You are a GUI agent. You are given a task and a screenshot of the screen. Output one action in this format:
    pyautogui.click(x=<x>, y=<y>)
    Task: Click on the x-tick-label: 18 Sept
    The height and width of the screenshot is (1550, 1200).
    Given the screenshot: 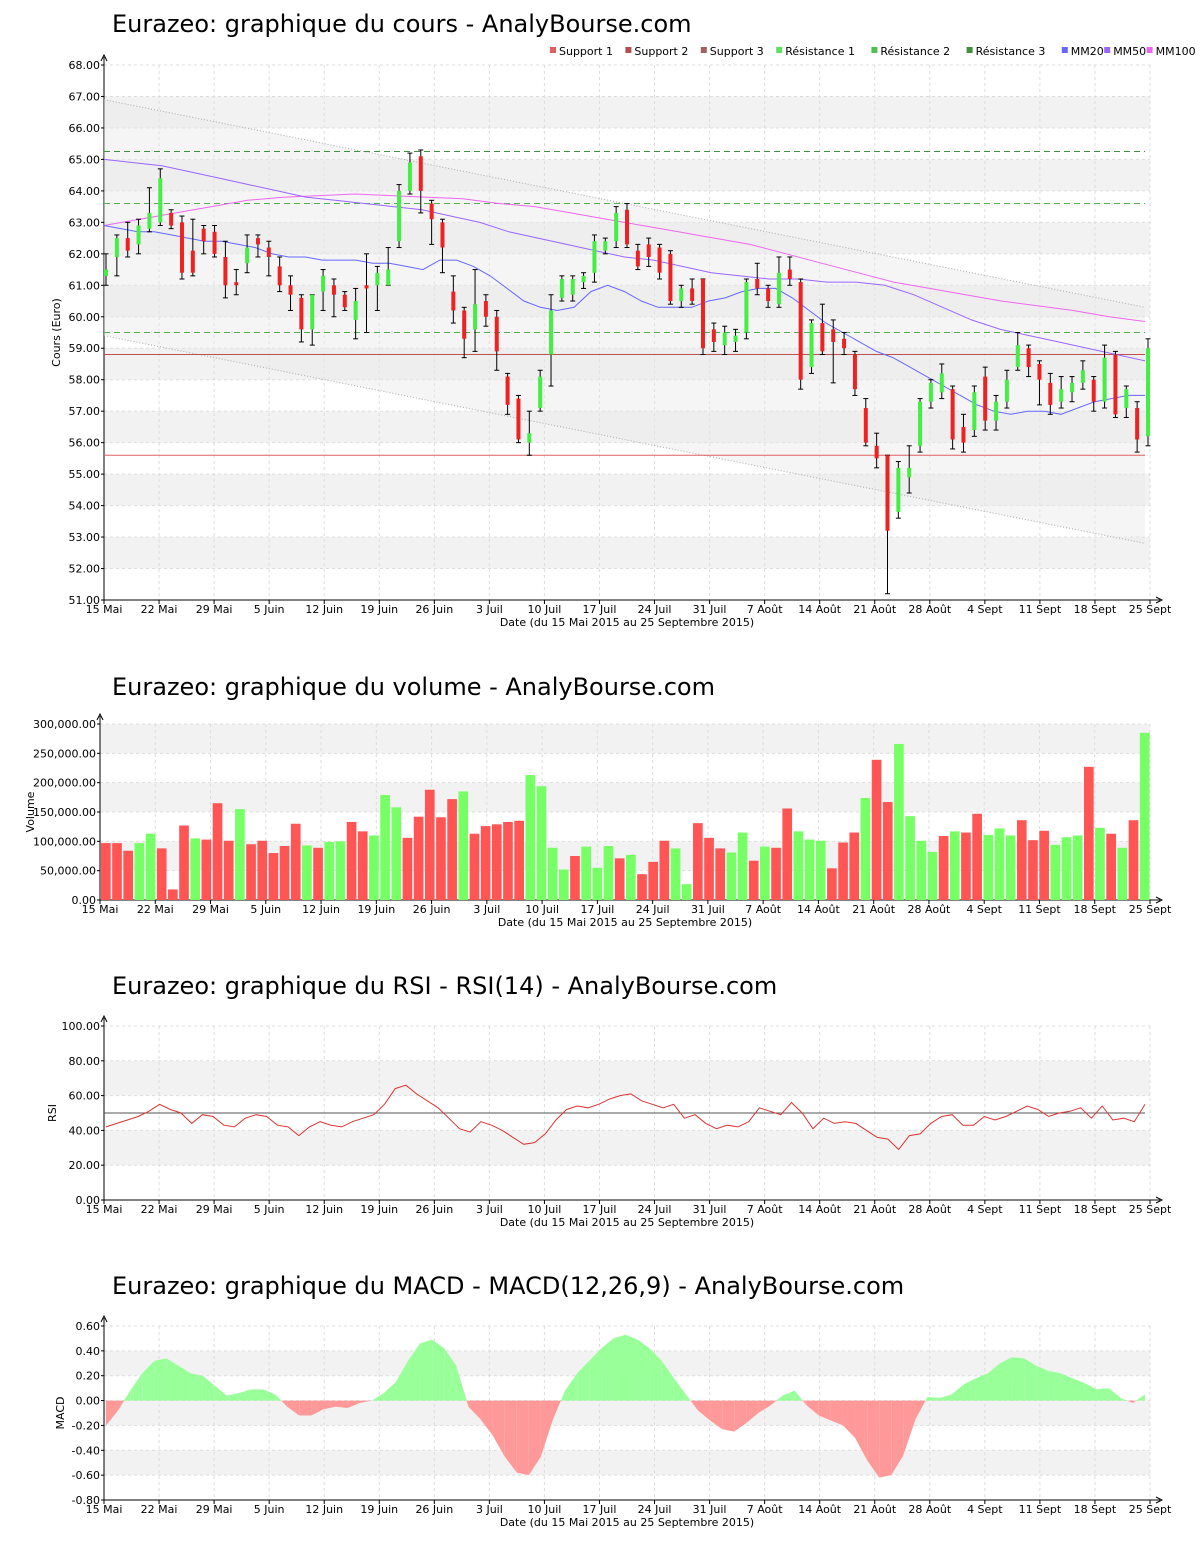 What is the action you would take?
    pyautogui.click(x=1094, y=909)
    